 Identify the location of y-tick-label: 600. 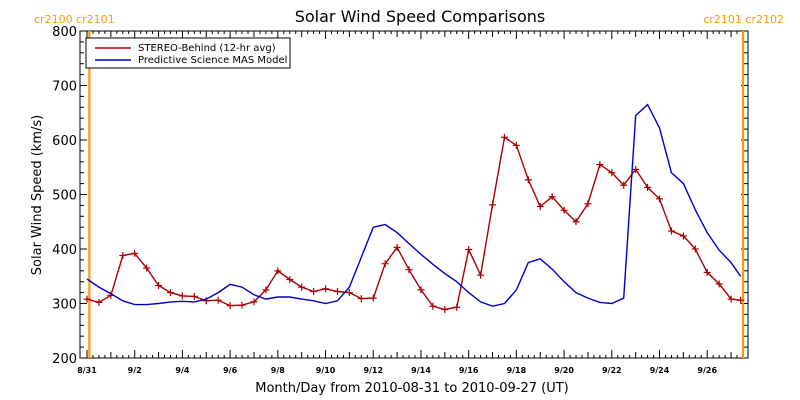
(64, 141).